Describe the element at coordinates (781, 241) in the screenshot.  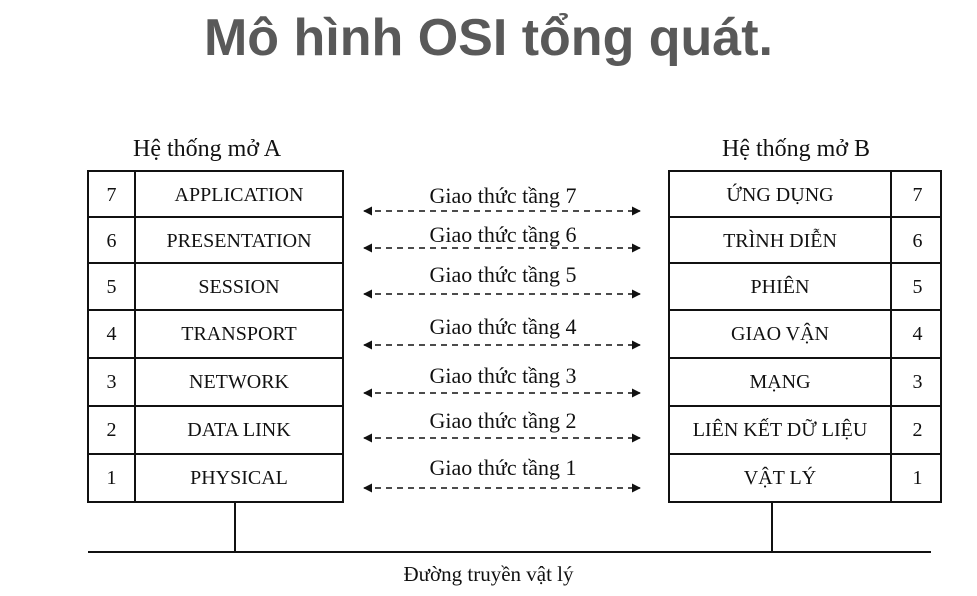
I see `layer-name: TRÌNH DIỄN` at that location.